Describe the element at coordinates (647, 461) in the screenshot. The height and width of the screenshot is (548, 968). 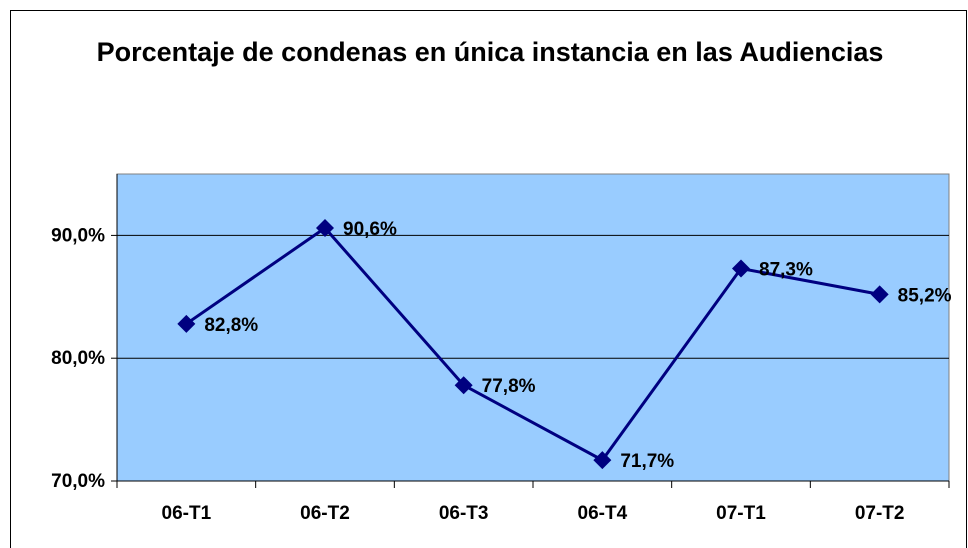
I see `data-label: 71,7%` at that location.